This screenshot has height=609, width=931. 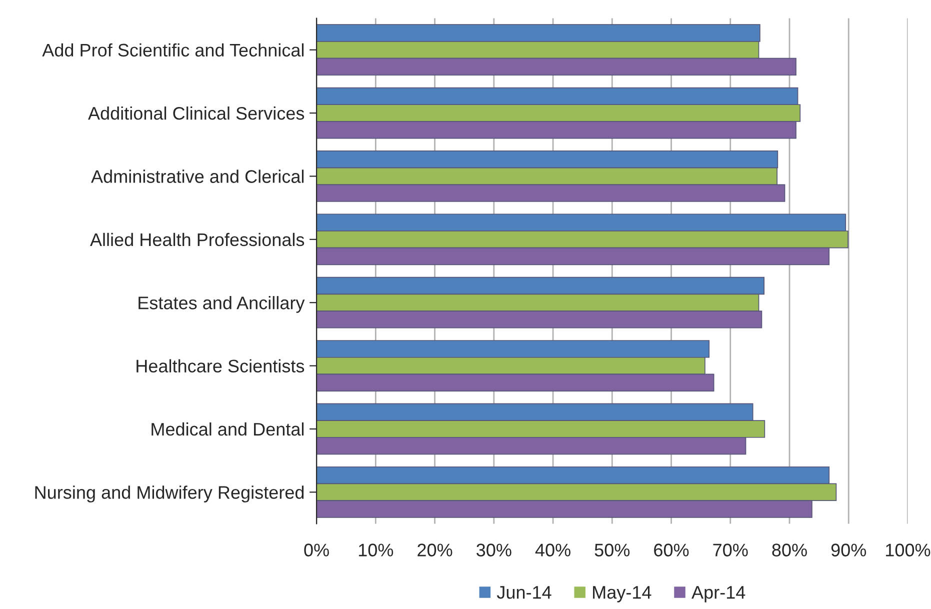 I want to click on y-tick-label: Administrative and Clerical, so click(x=197, y=176).